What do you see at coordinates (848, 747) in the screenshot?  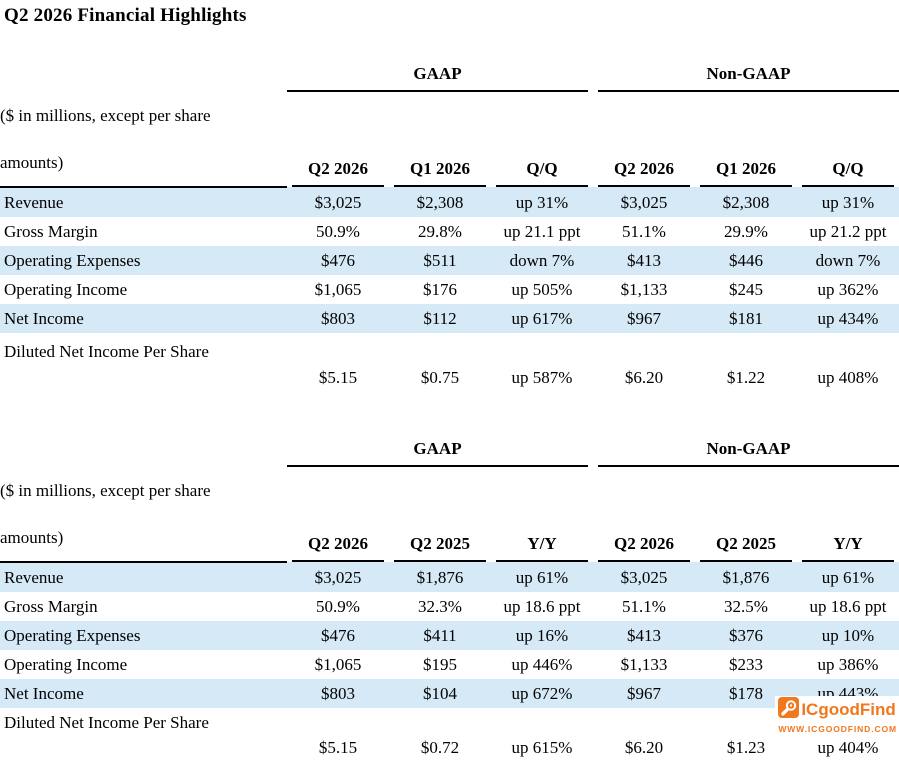 I see `cell-value: up 404%` at bounding box center [848, 747].